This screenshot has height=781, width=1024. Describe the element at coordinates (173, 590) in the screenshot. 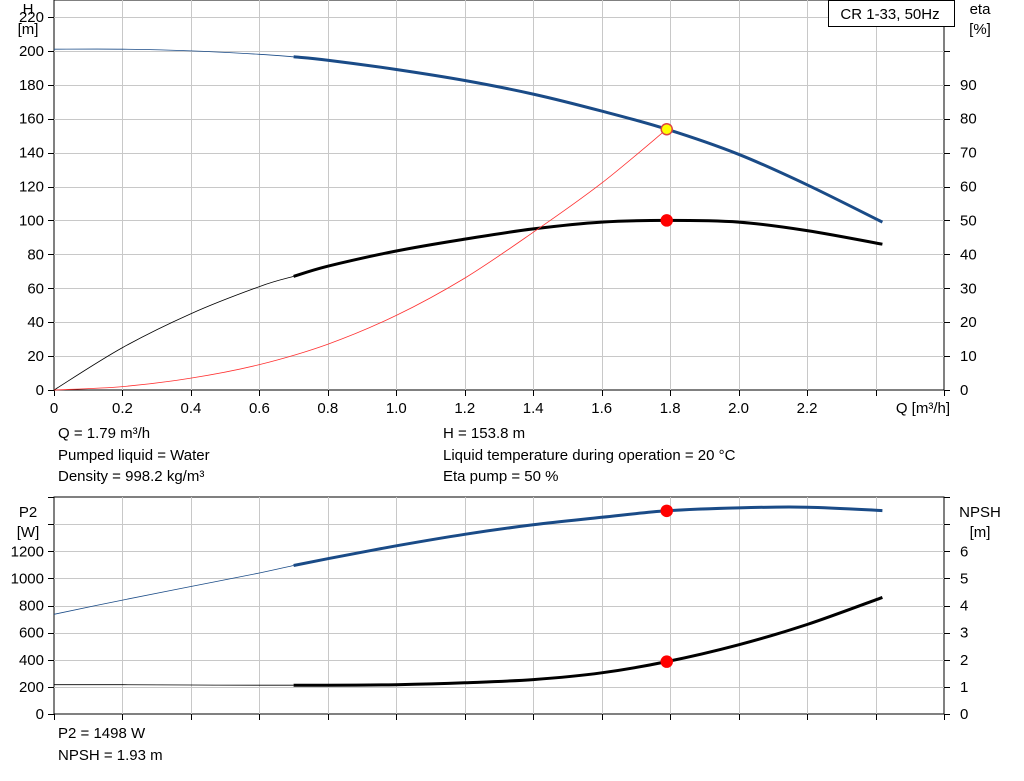

I see `series-line-1-0-extended` at that location.